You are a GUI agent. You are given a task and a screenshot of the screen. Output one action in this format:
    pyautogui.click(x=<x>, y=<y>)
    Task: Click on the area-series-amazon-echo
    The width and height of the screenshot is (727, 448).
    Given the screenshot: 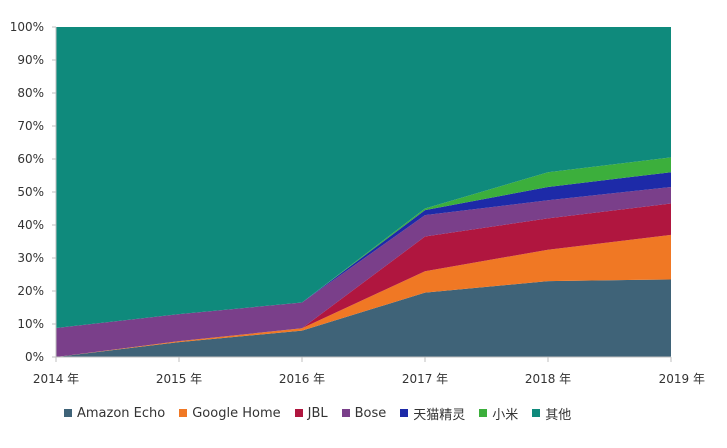 What is the action you would take?
    pyautogui.click(x=363, y=318)
    